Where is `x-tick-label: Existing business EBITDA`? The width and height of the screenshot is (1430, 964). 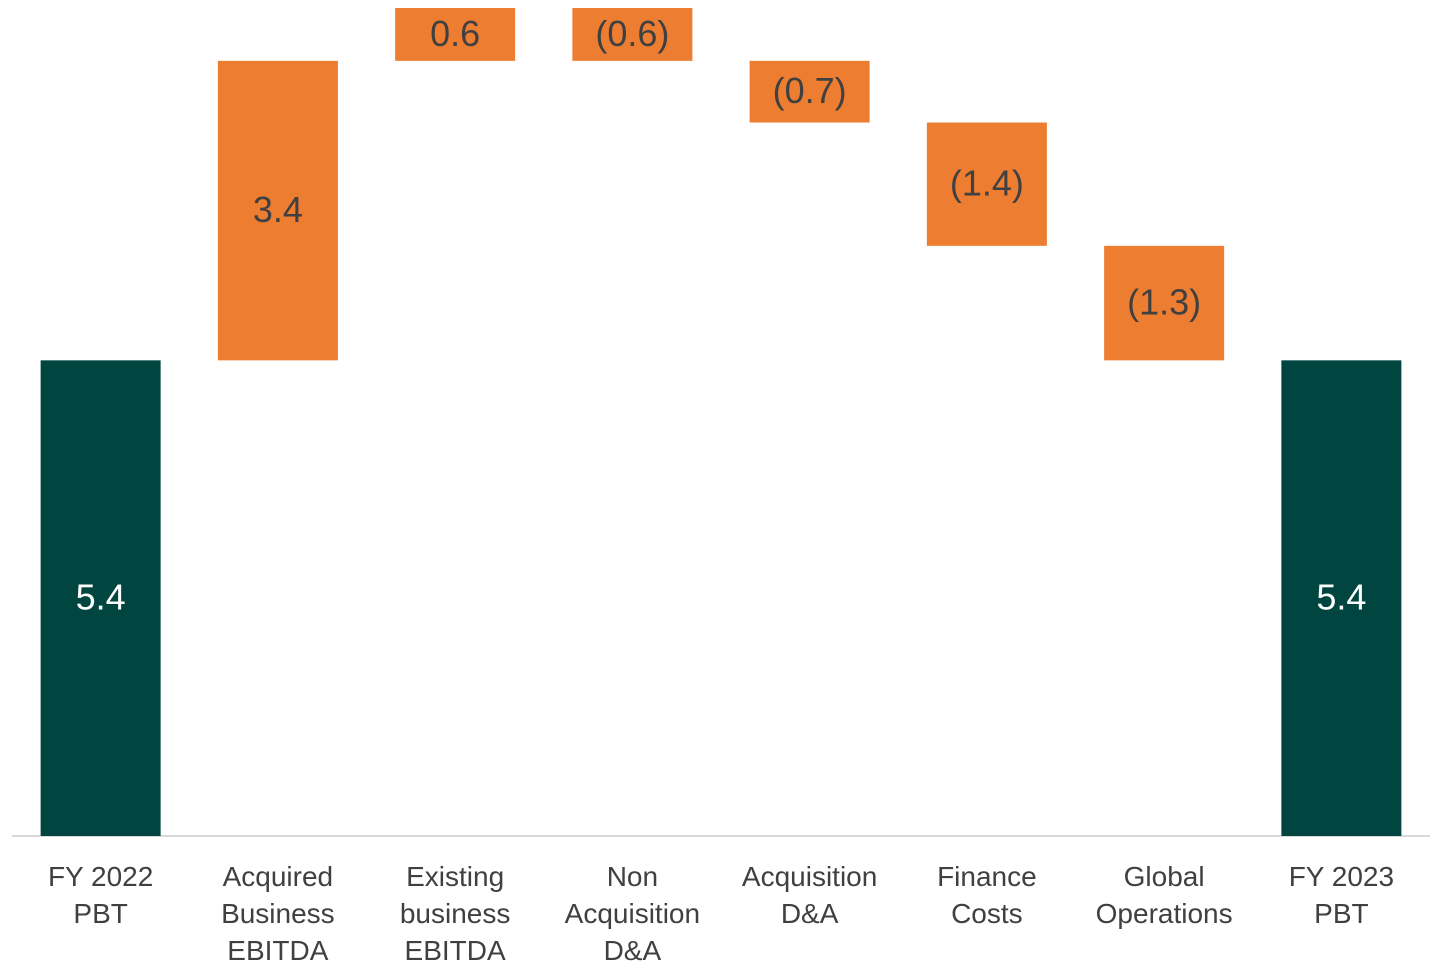
x-tick-label: Existing business EBITDA is located at coordinates (455, 912).